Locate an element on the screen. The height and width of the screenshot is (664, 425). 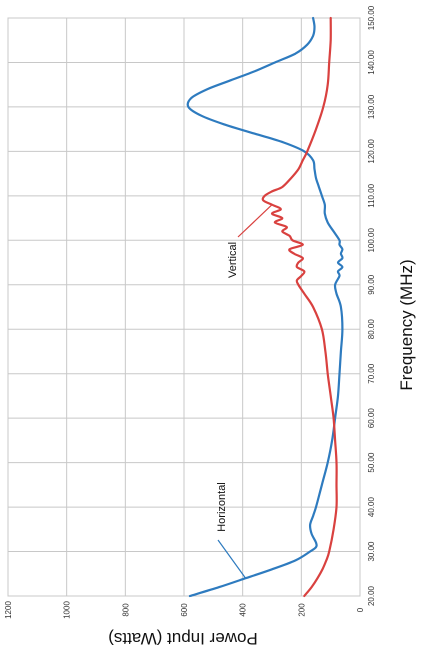
annotations: Horizontal Vertical is located at coordinates (244, 391).